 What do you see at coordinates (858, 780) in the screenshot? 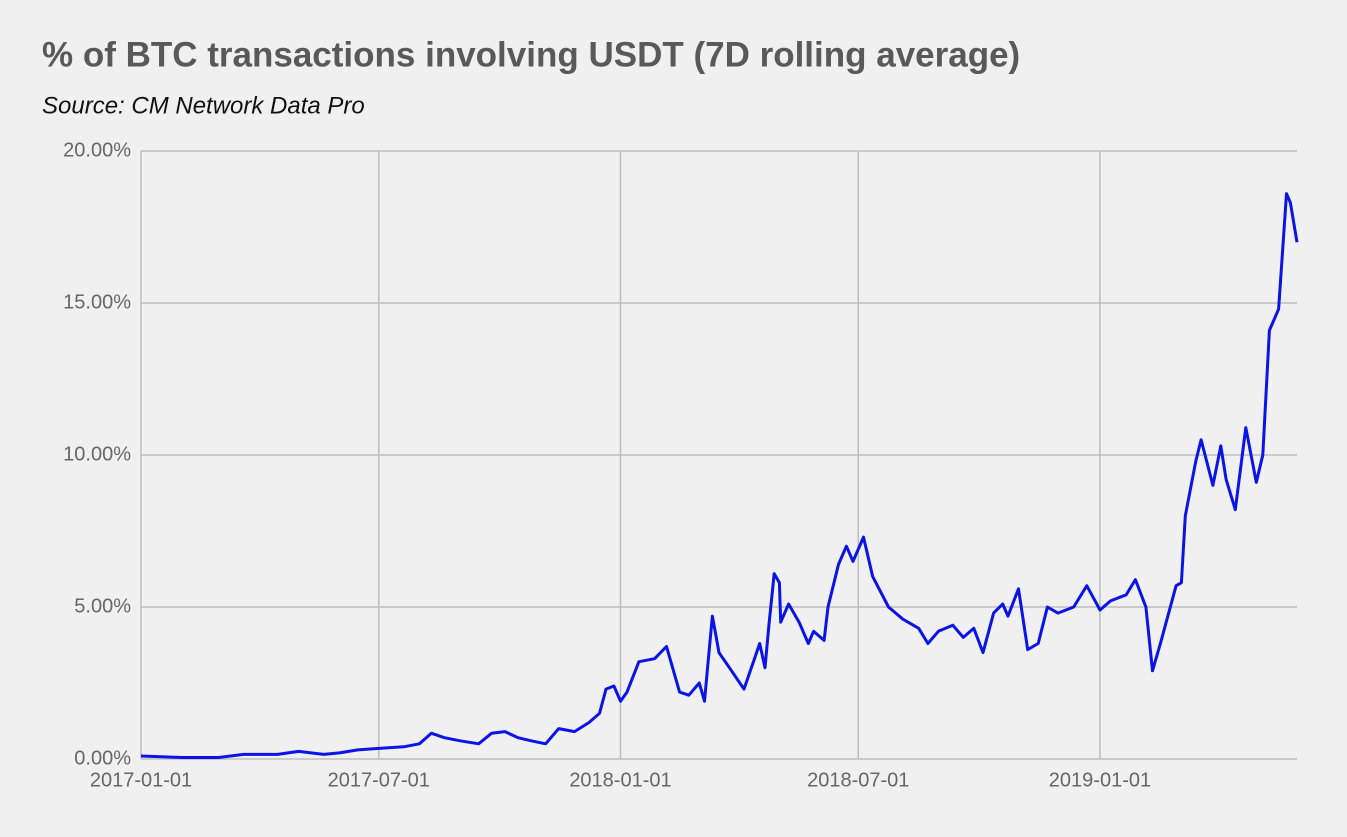
I see `x-tick-label: 2018-07-01` at bounding box center [858, 780].